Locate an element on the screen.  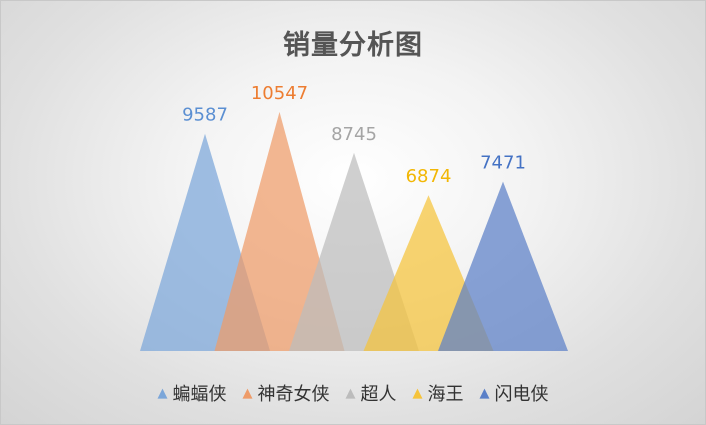
data-label-2: 10547 is located at coordinates (279, 93).